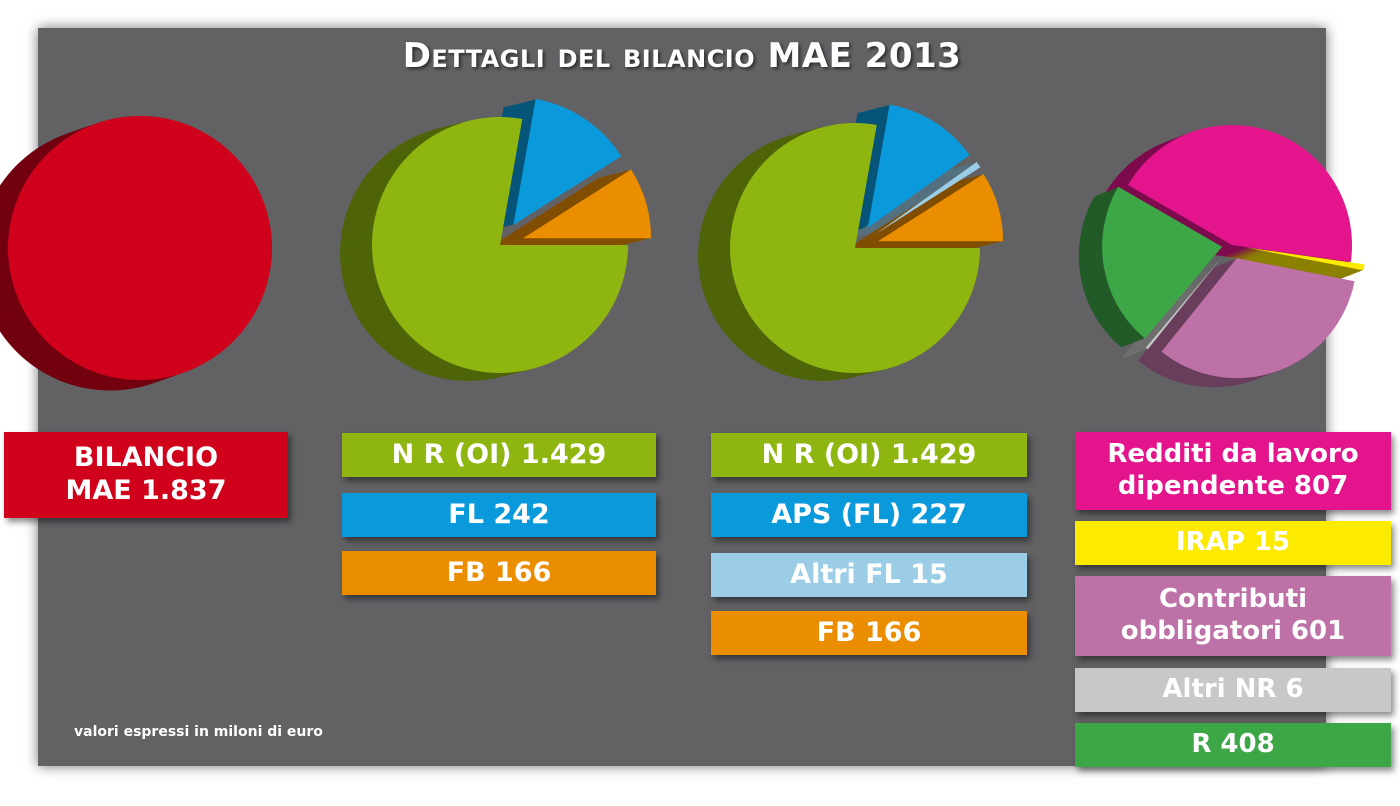  Describe the element at coordinates (869, 515) in the screenshot. I see `label-c3-aps-fl-227: APS (FL) 227` at that location.